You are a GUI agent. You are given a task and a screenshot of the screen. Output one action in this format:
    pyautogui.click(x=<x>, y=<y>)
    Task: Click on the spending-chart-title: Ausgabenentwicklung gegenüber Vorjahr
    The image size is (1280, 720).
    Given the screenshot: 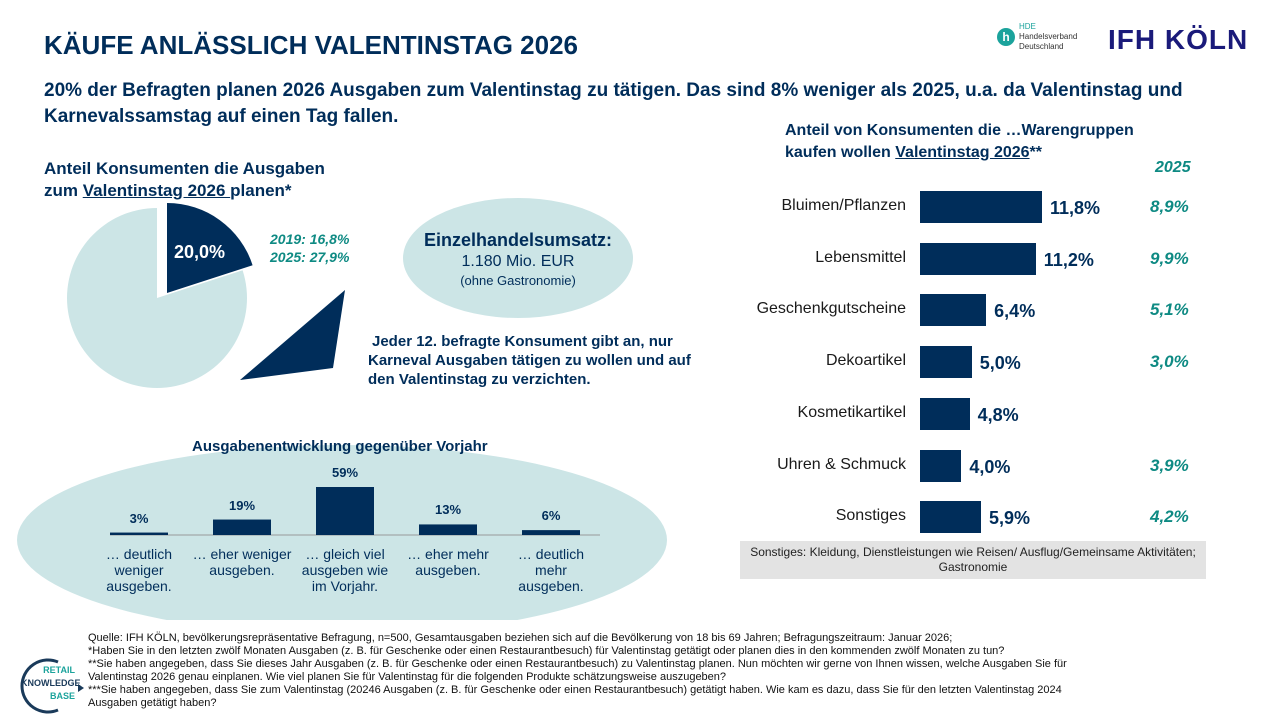 What is the action you would take?
    pyautogui.click(x=340, y=446)
    